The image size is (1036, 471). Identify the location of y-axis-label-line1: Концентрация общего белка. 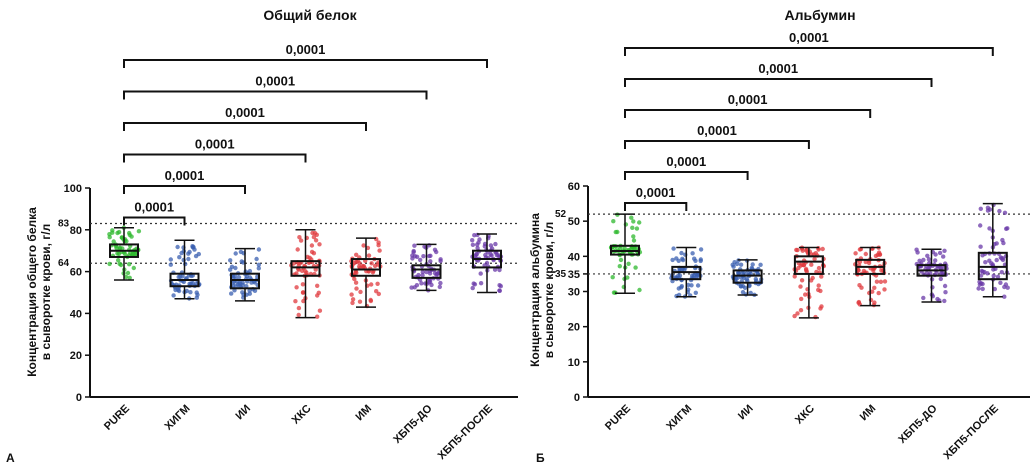
(32, 292).